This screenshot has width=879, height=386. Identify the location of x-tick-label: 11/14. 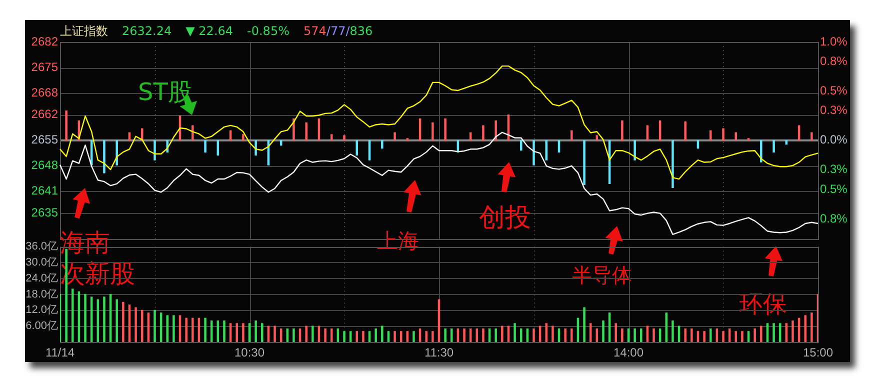
(60, 353).